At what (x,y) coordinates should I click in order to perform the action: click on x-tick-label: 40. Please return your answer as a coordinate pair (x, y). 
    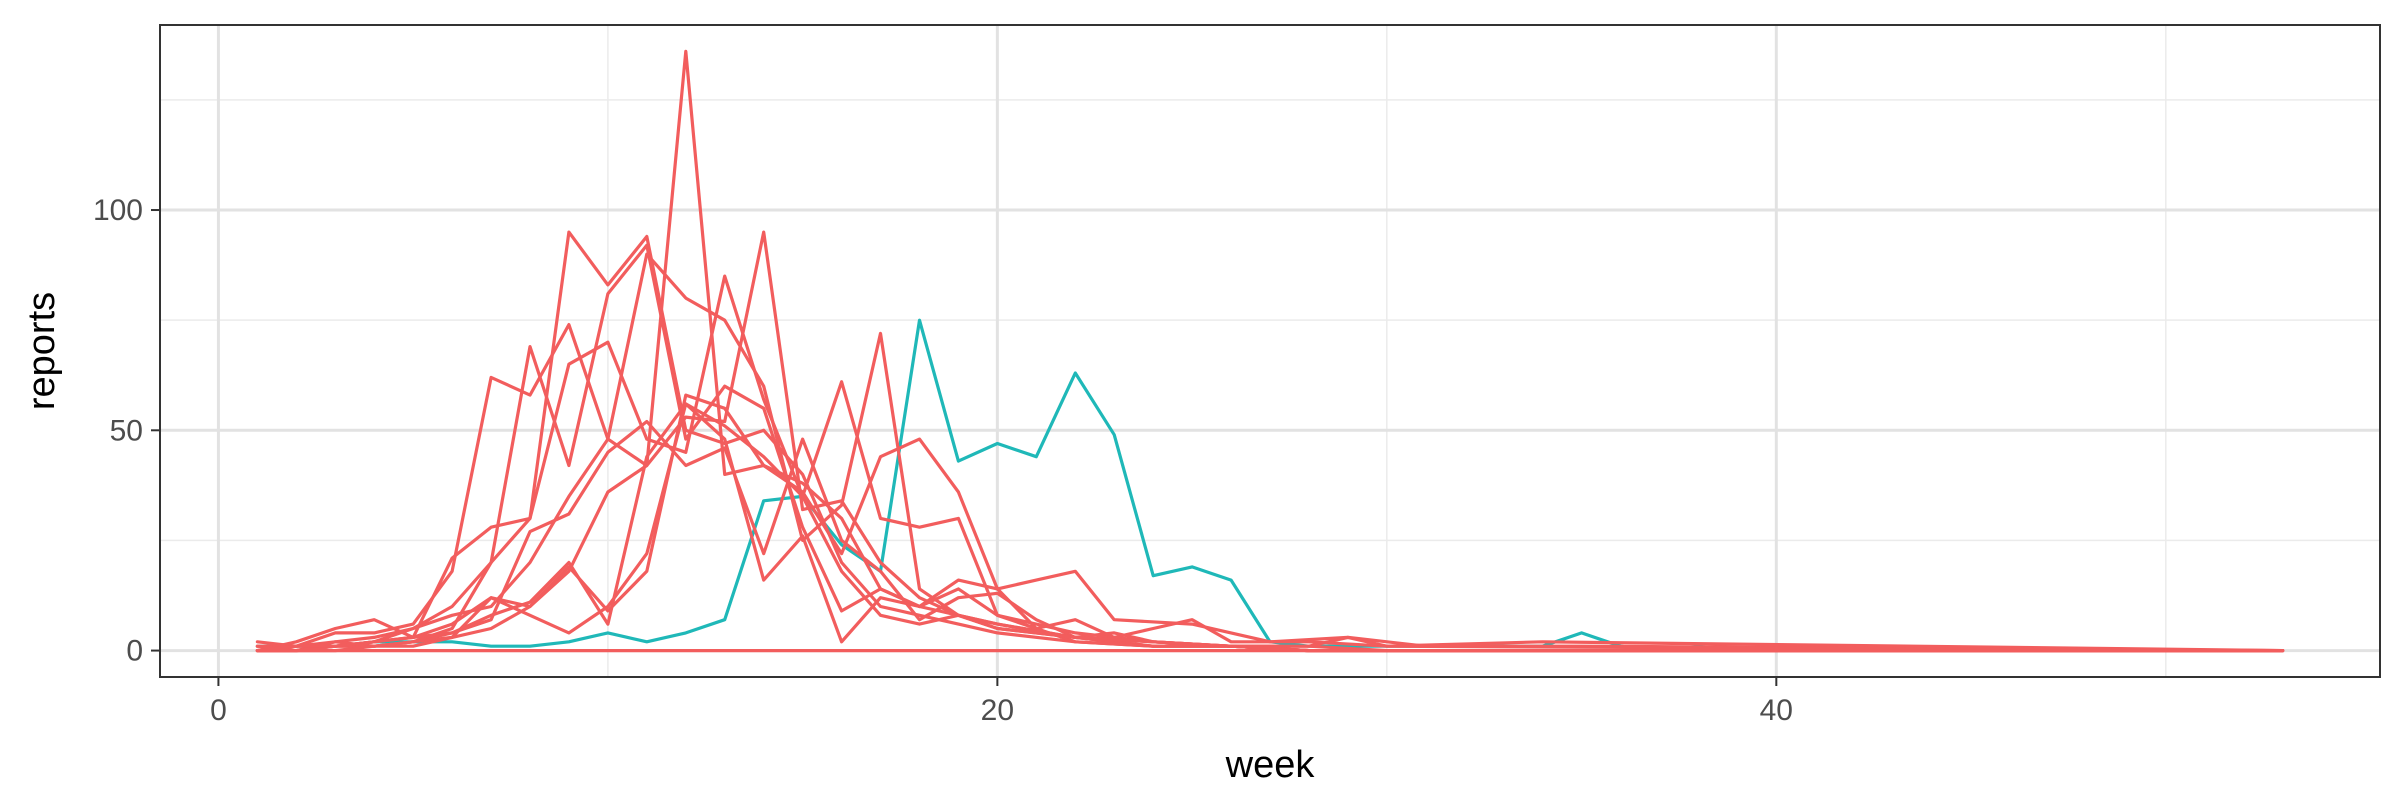
    Looking at the image, I should click on (1776, 710).